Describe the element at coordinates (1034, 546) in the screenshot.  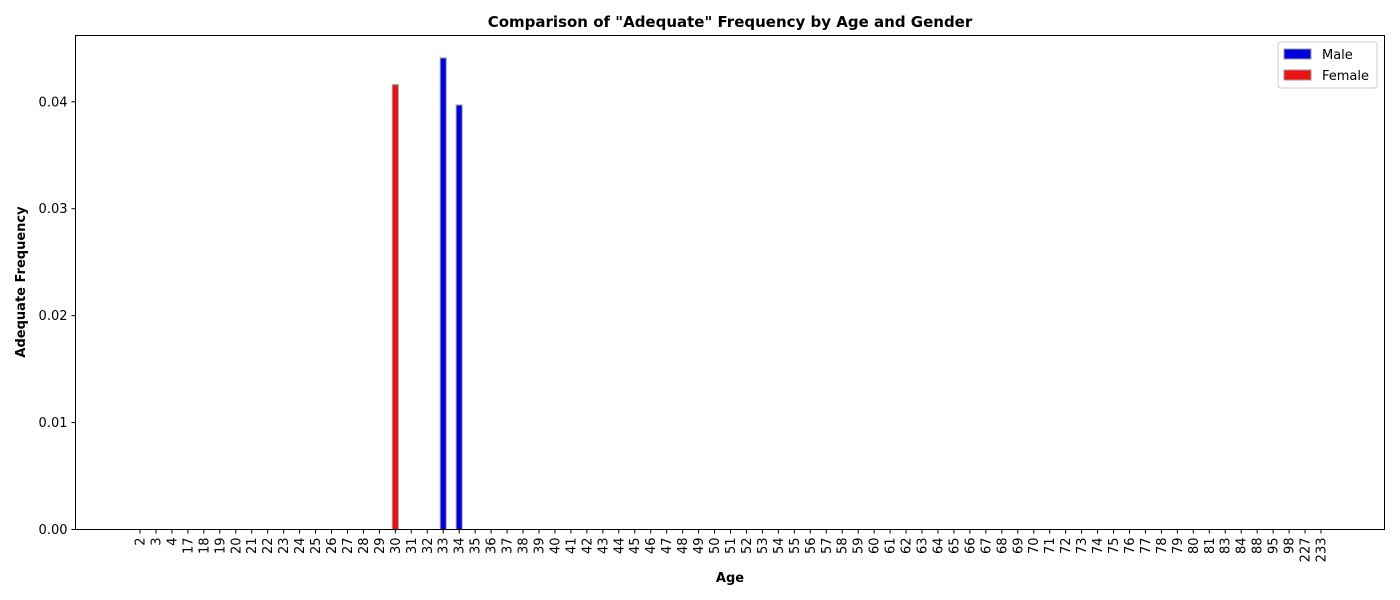
I see `x-tick-label: 70` at that location.